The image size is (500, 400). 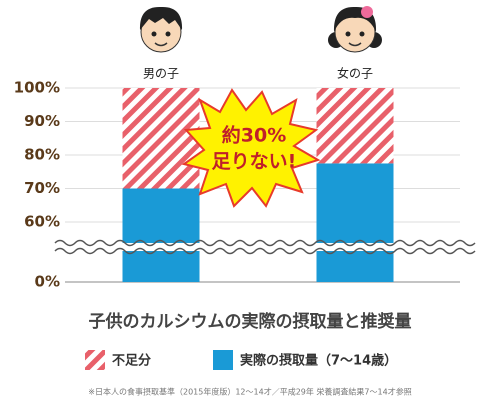 I want to click on axis-break-gap, so click(x=257, y=247).